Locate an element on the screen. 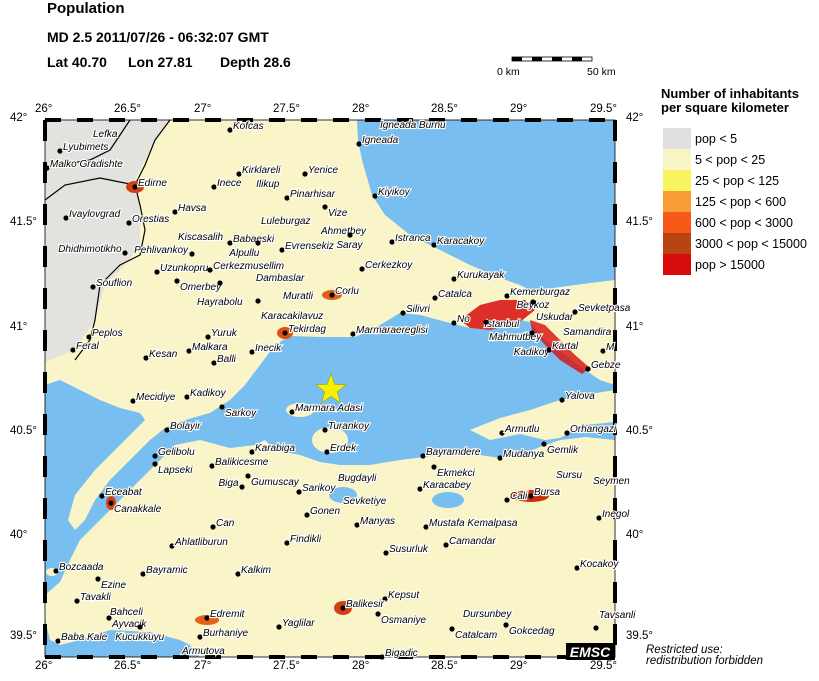  city-label: Kadikoy is located at coordinates (532, 352).